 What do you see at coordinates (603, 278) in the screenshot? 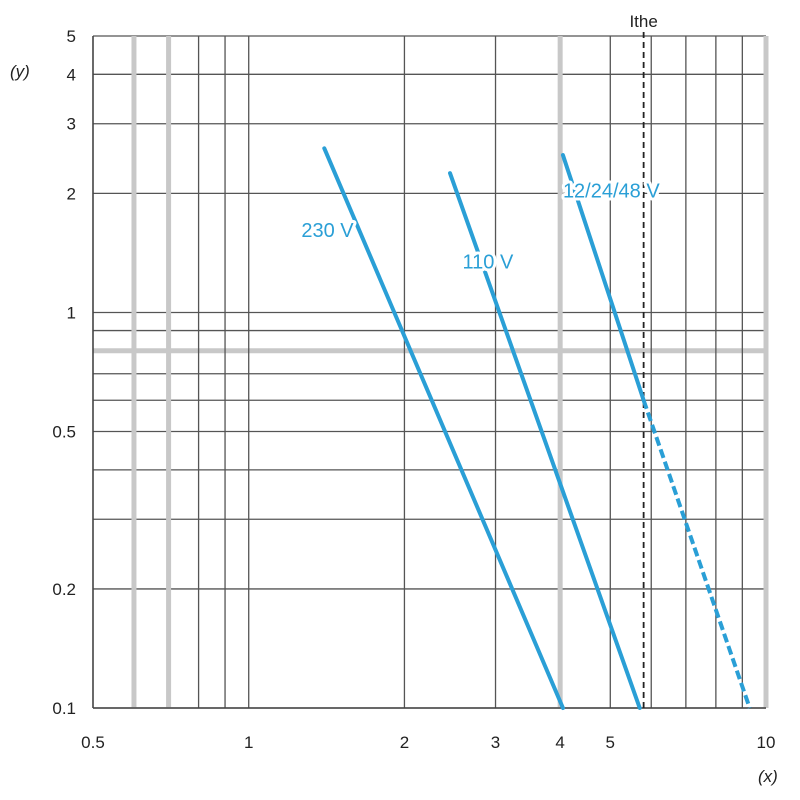
I see `series-line` at bounding box center [603, 278].